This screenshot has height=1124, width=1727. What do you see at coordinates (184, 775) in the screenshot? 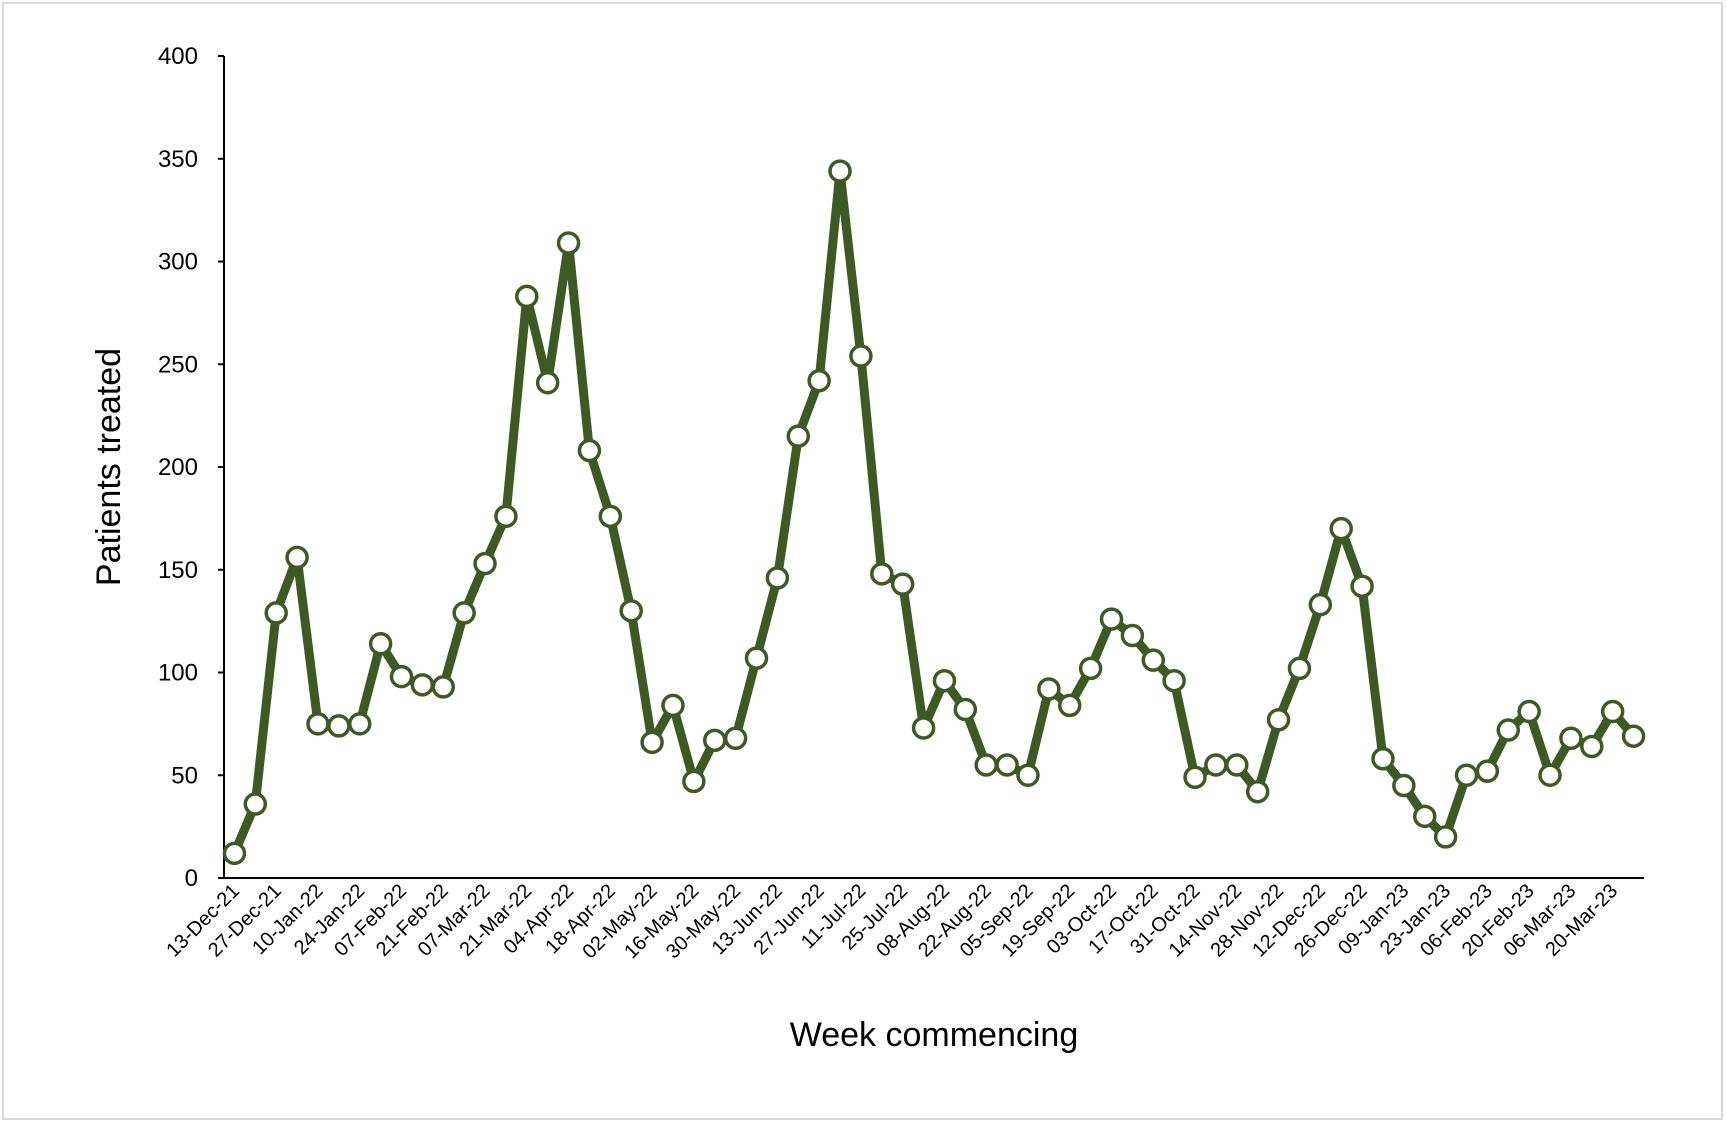
I see `y-tick-label: 50` at bounding box center [184, 775].